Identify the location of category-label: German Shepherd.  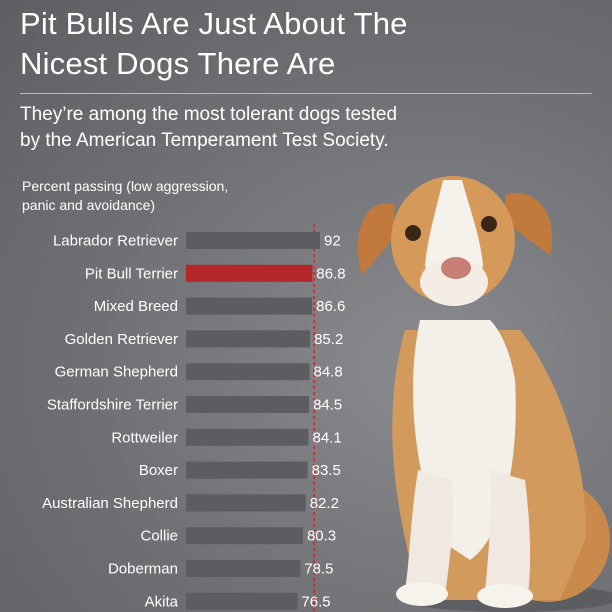
(116, 372).